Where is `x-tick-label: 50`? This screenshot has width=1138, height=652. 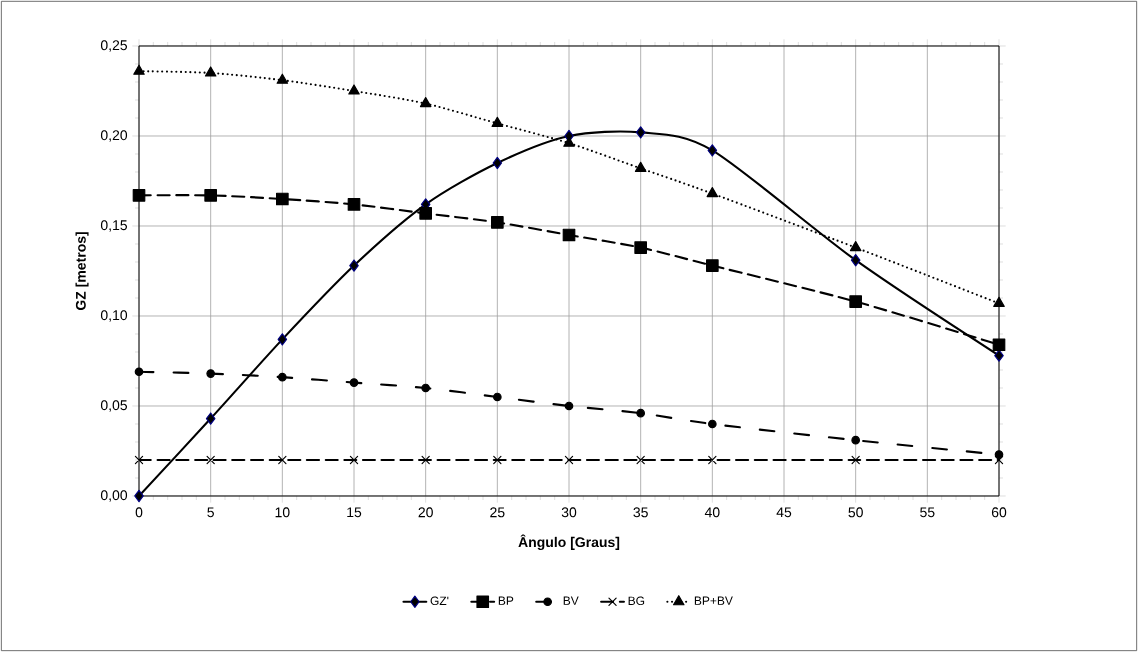 x-tick-label: 50 is located at coordinates (855, 512).